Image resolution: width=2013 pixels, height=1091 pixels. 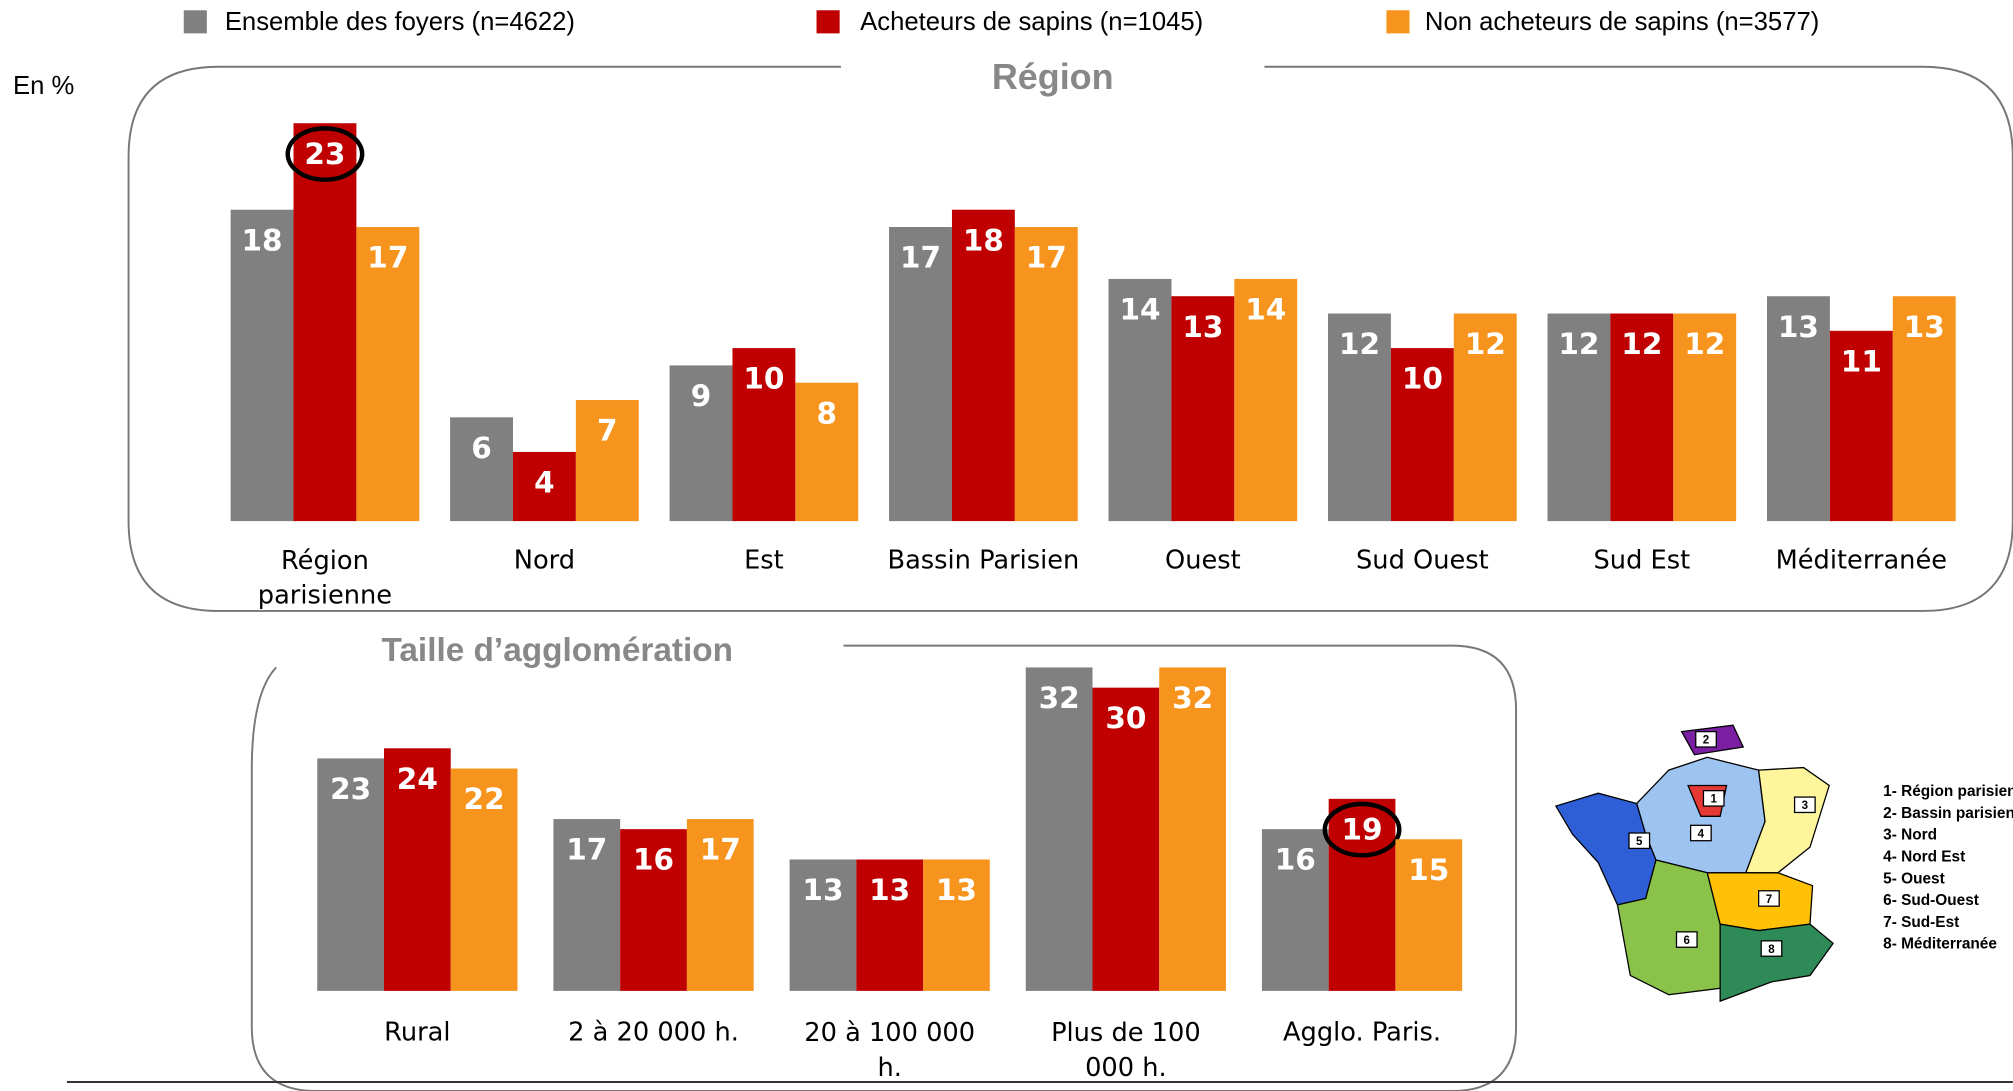 What do you see at coordinates (1921, 922) in the screenshot?
I see `map-legend-item: 7- Sud-Est` at bounding box center [1921, 922].